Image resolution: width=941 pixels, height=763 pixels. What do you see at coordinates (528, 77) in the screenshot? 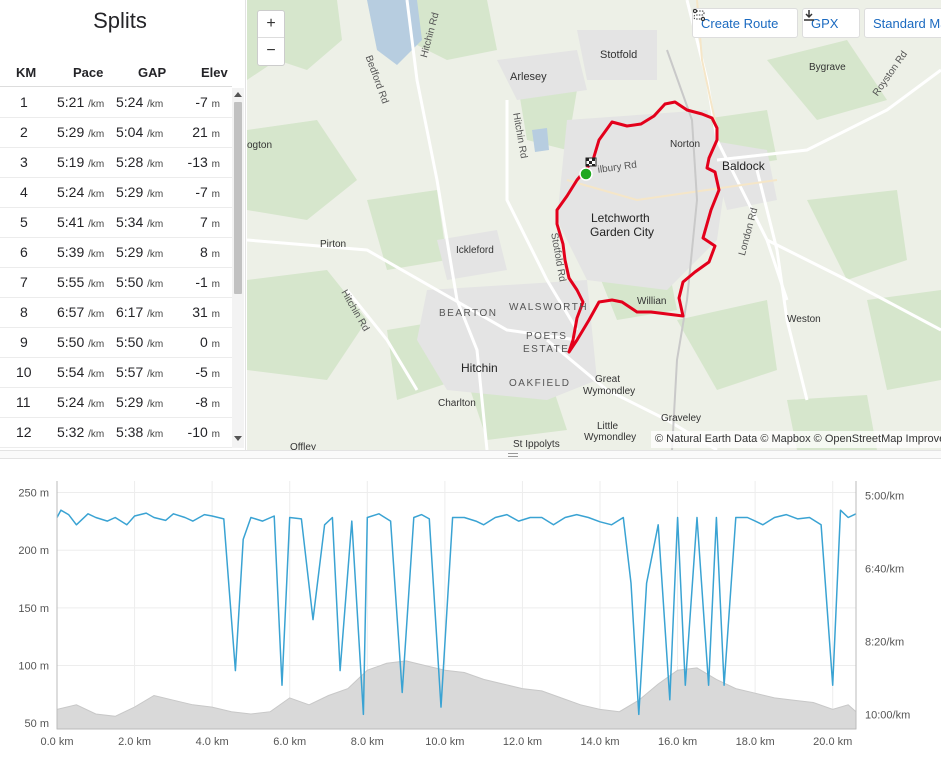
I see `map-label-arlesey: Arlesey` at bounding box center [528, 77].